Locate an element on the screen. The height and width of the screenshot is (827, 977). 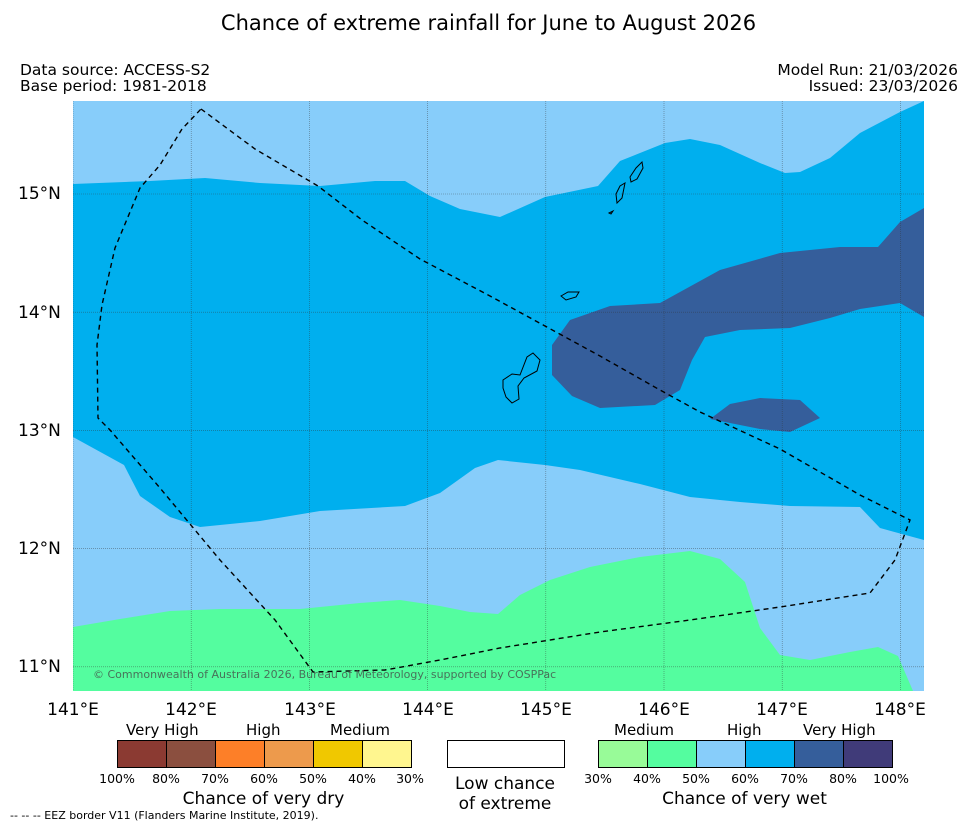
wet-tick: 60% is located at coordinates (745, 778).